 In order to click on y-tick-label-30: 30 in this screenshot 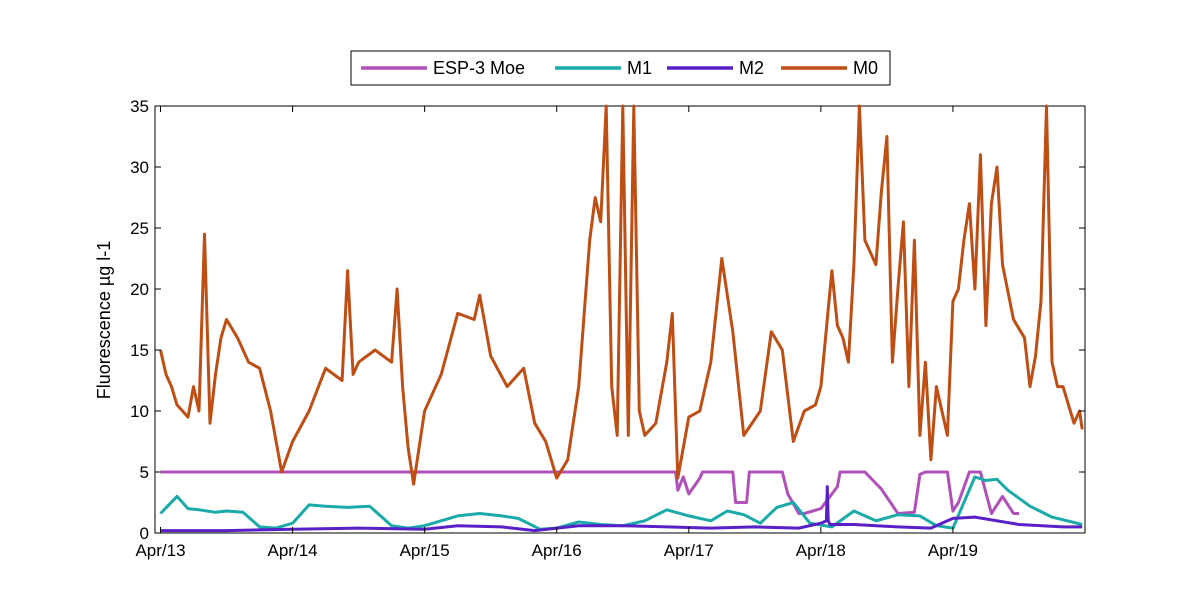, I will do `click(139, 167)`.